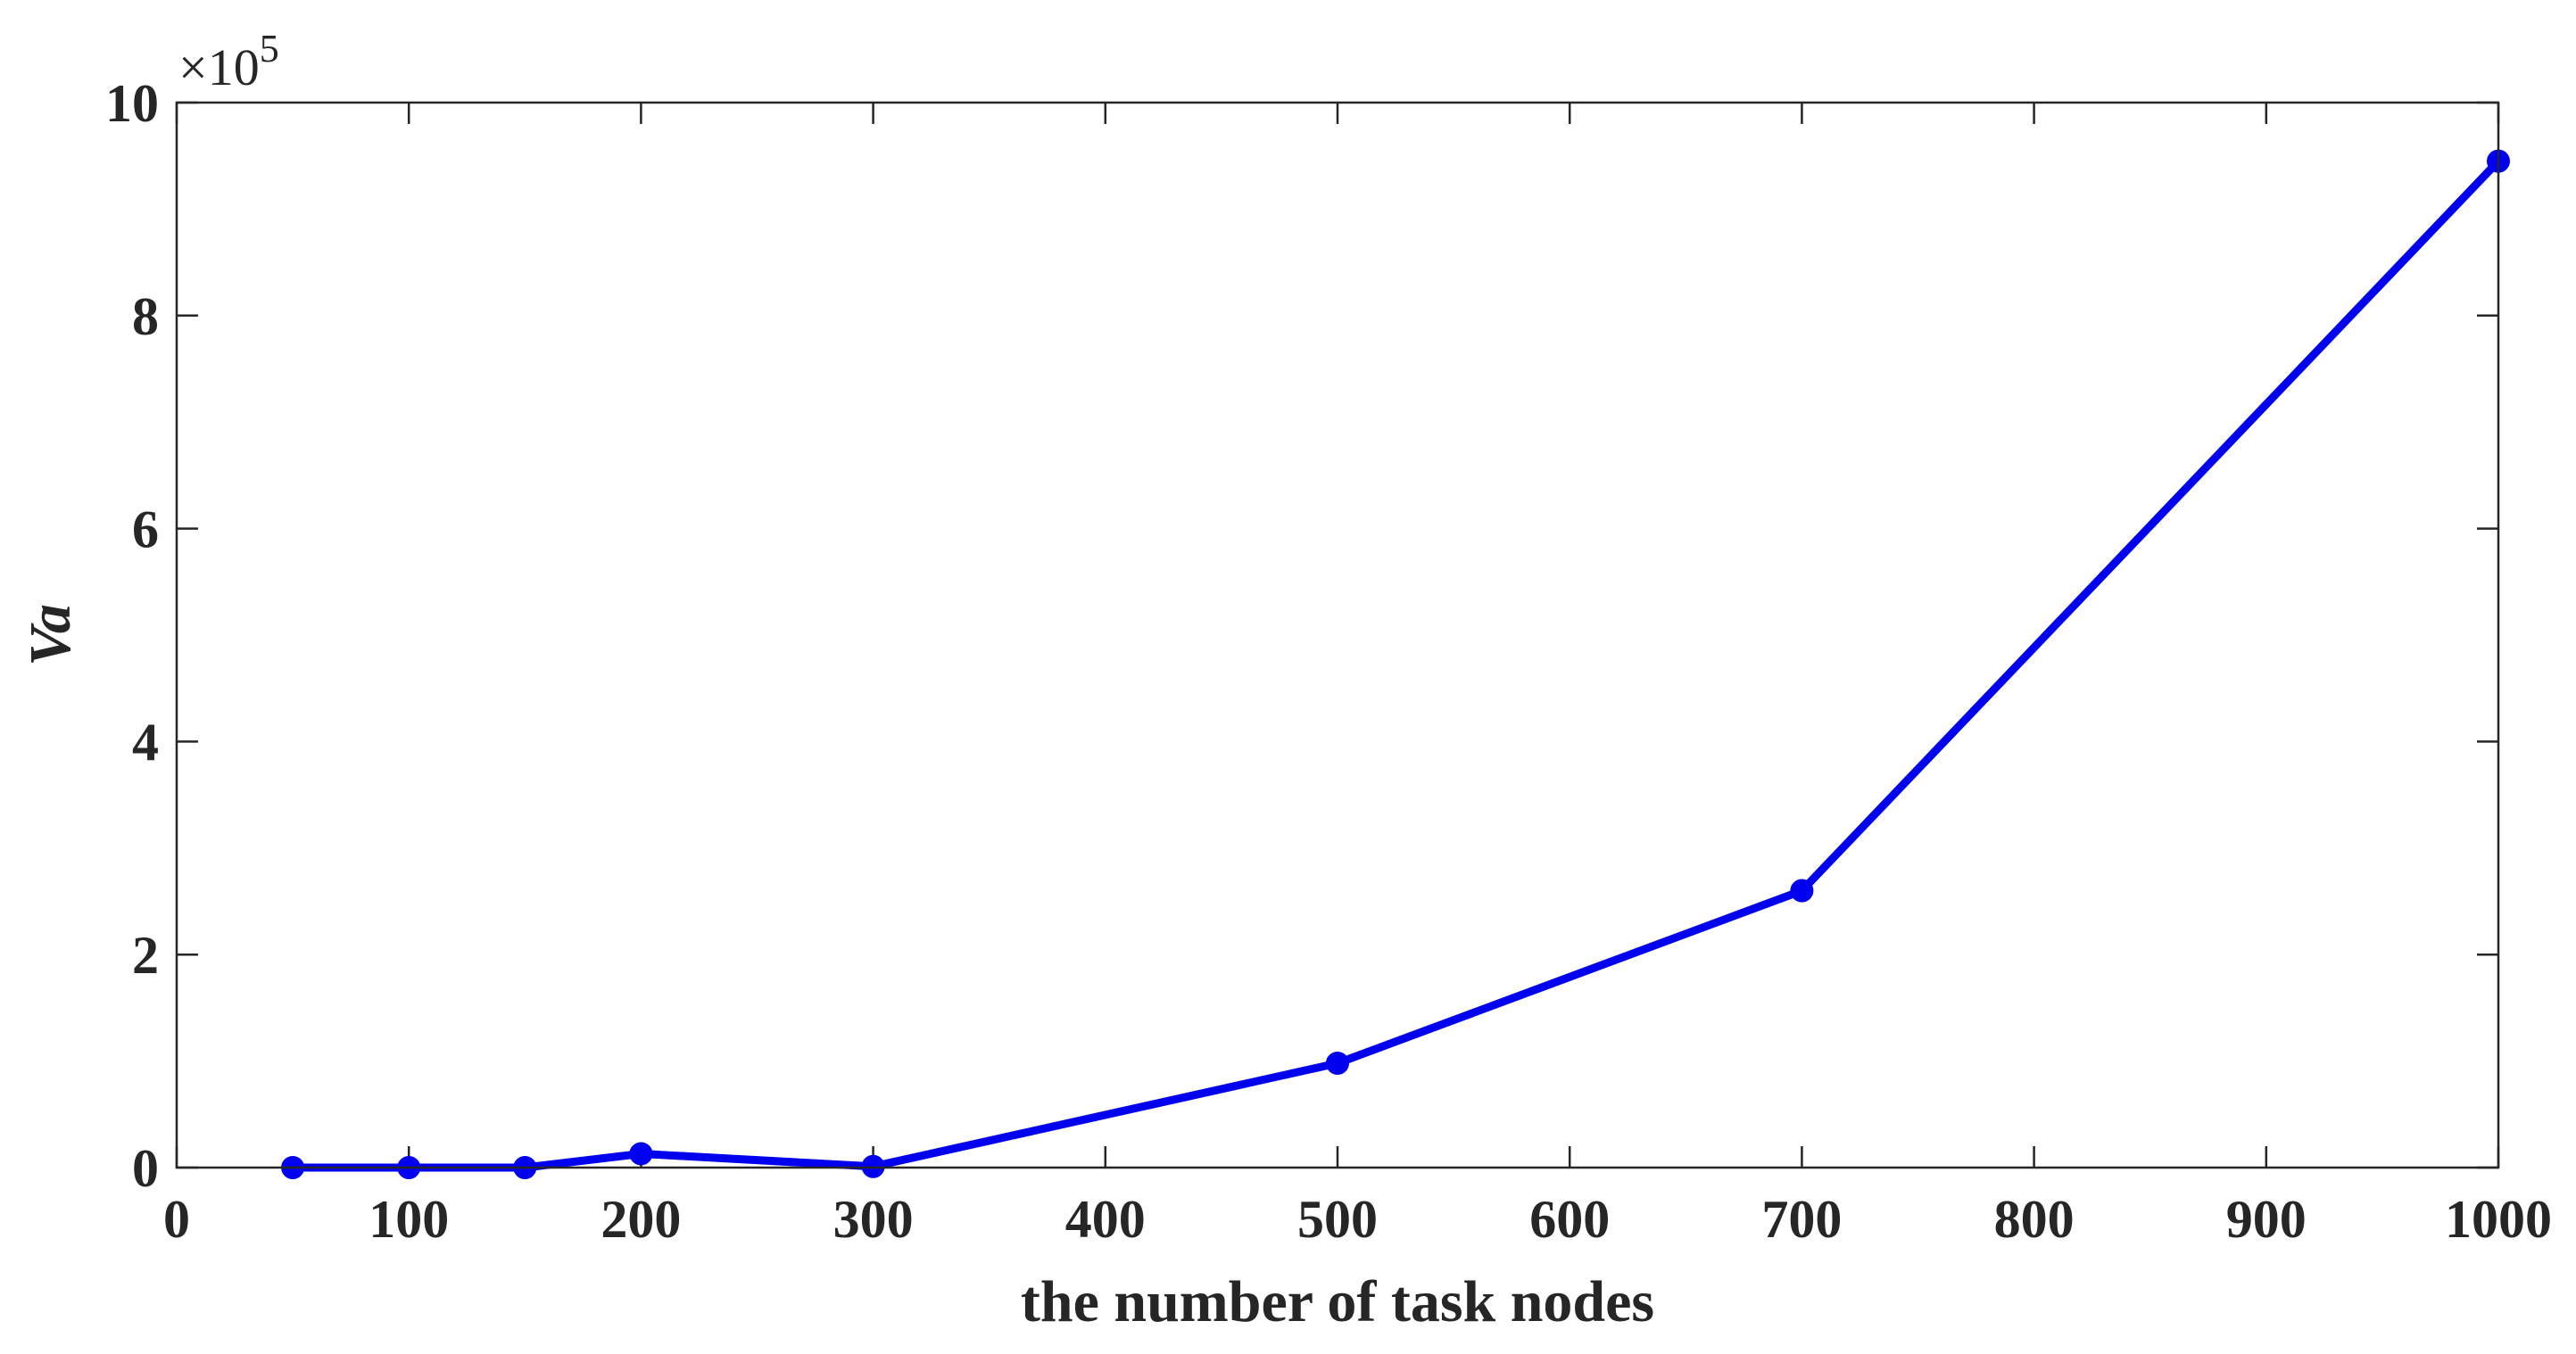 This screenshot has height=1354, width=2576. Describe the element at coordinates (132, 103) in the screenshot. I see `y-tick-label: 10` at that location.